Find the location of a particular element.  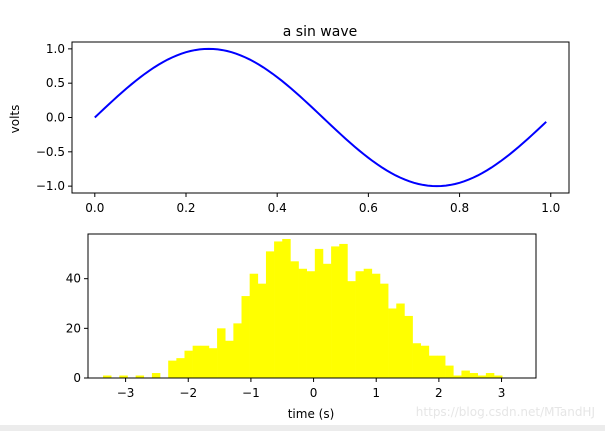

x-tick-label: 0.0 is located at coordinates (94, 208).